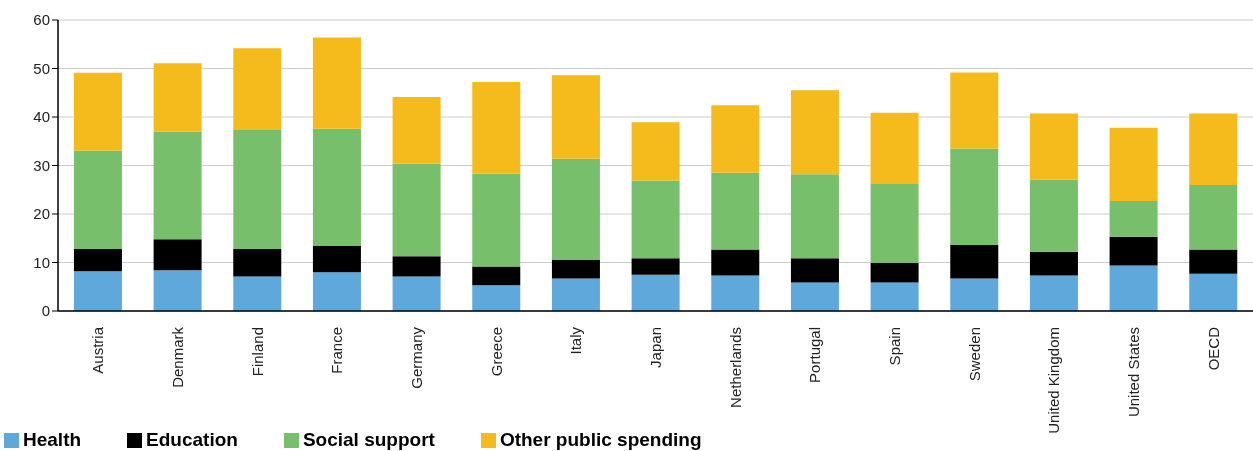  What do you see at coordinates (257, 352) in the screenshot?
I see `x-tick-label: Finland` at bounding box center [257, 352].